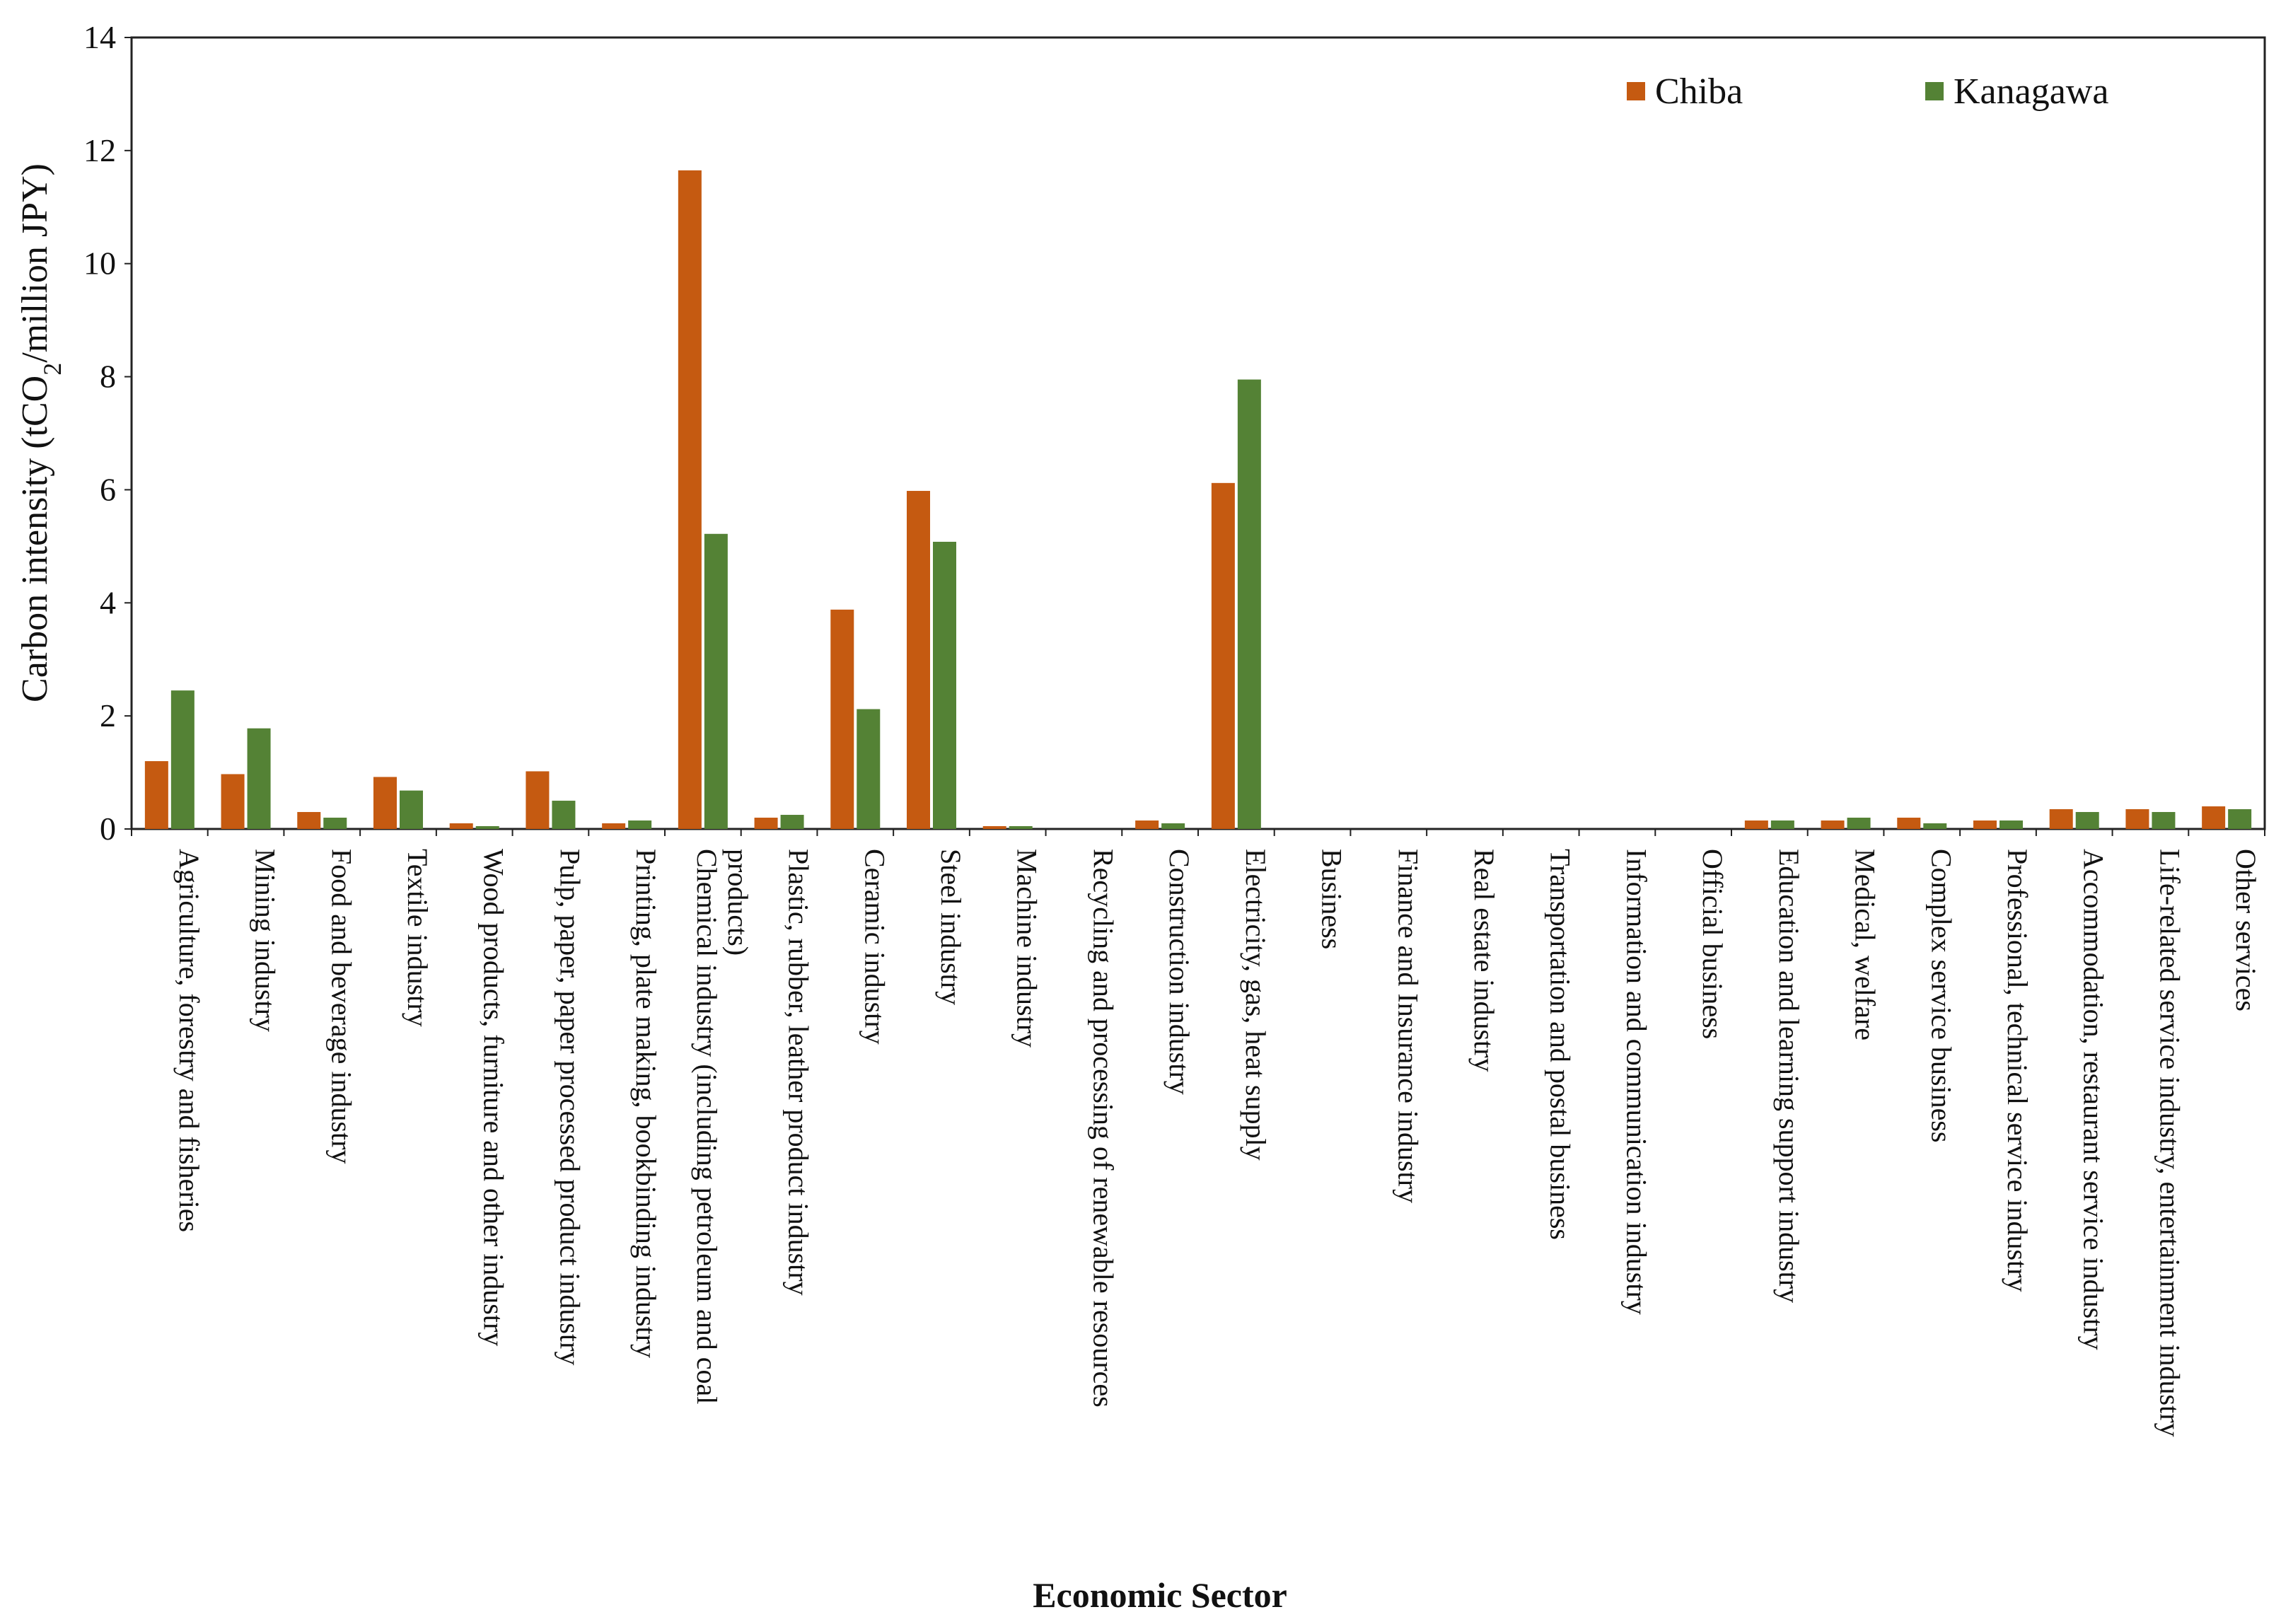  I want to click on category-label: Other services, so click(2246, 930).